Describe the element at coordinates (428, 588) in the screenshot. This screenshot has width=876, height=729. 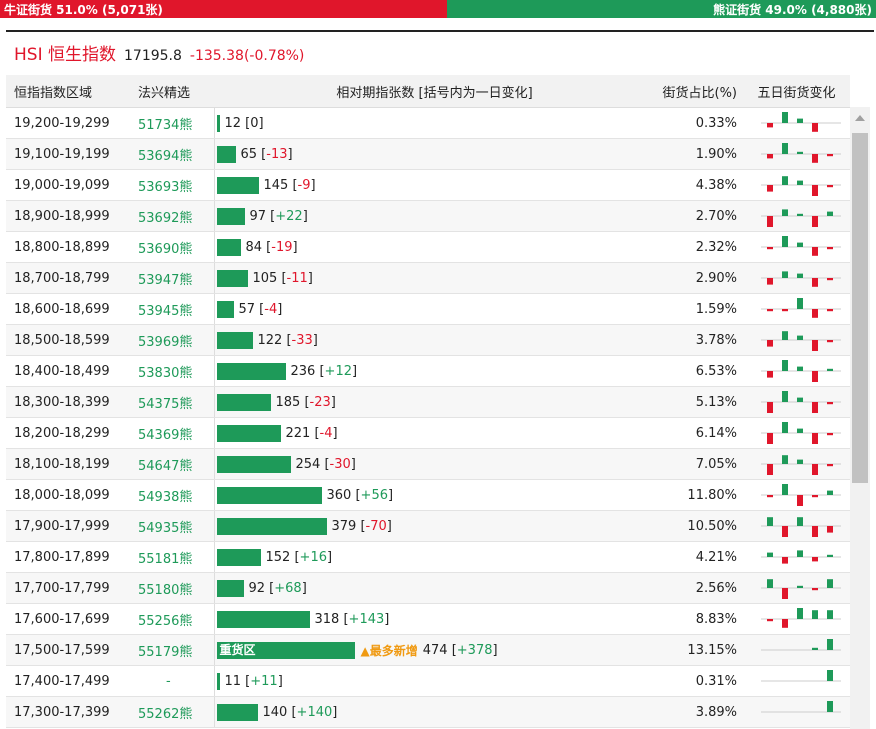
I see `table-row: 17,700-17,799 55180熊 92 [+68] 2.56%` at that location.